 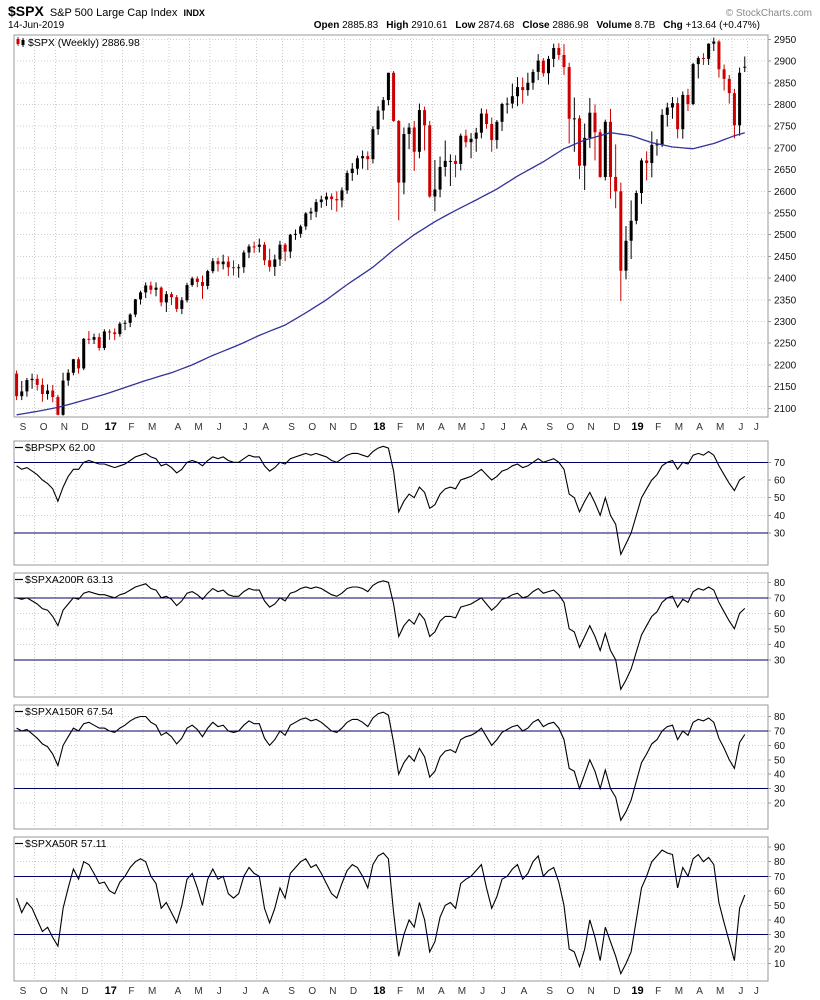 I want to click on indicator-panel-spxa200r: $SPXA200R 63.13 30 40 50 60 70 80, so click(x=399, y=635).